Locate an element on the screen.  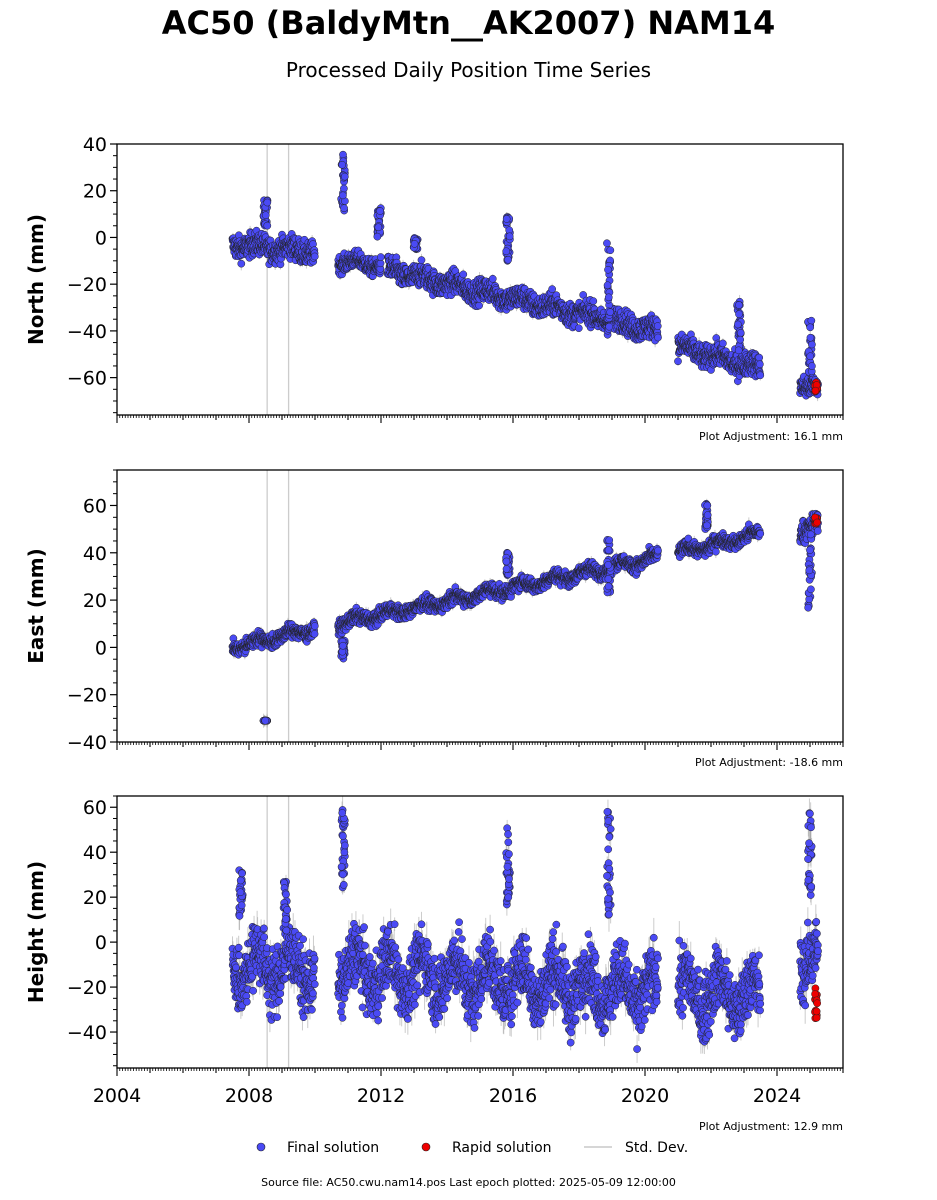
std-dev-bars is located at coordinates (525, 613).